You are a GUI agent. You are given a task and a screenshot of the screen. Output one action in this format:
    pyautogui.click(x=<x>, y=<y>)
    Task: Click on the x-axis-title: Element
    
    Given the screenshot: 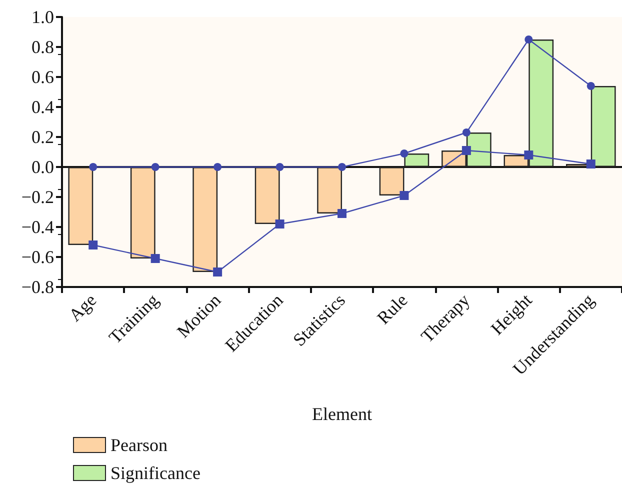 What is the action you would take?
    pyautogui.click(x=342, y=414)
    